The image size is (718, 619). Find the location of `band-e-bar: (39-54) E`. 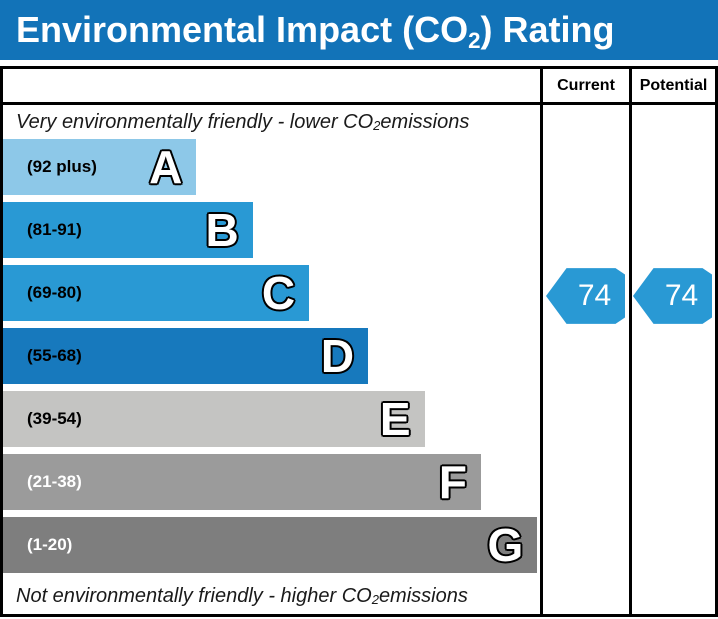

band-e-bar: (39-54) E is located at coordinates (214, 419).